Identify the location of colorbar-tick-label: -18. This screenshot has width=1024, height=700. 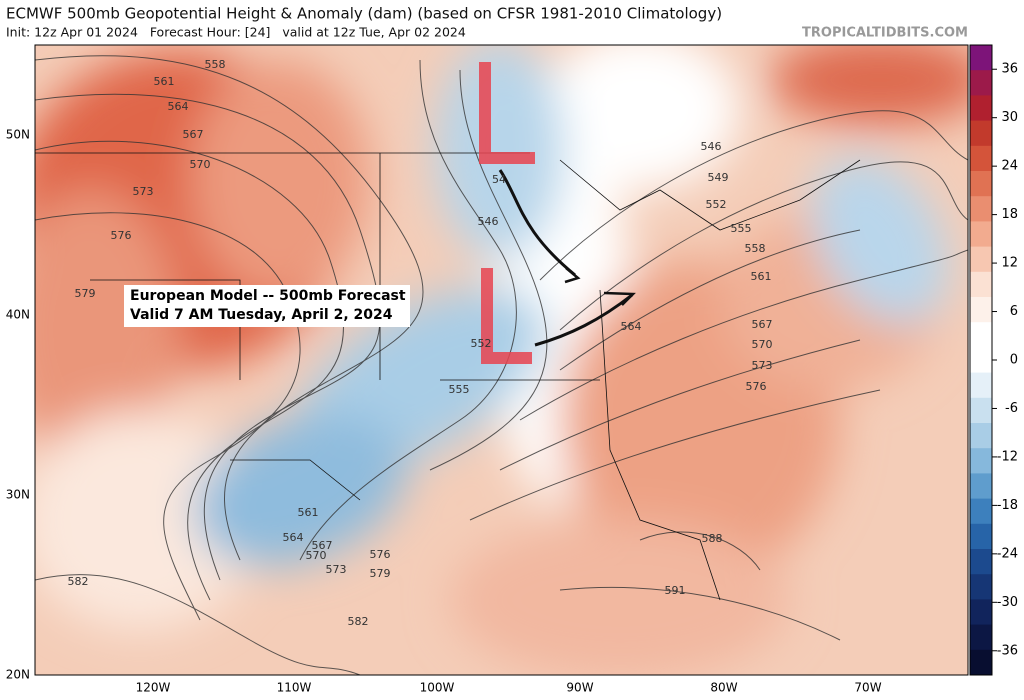
(1007, 505).